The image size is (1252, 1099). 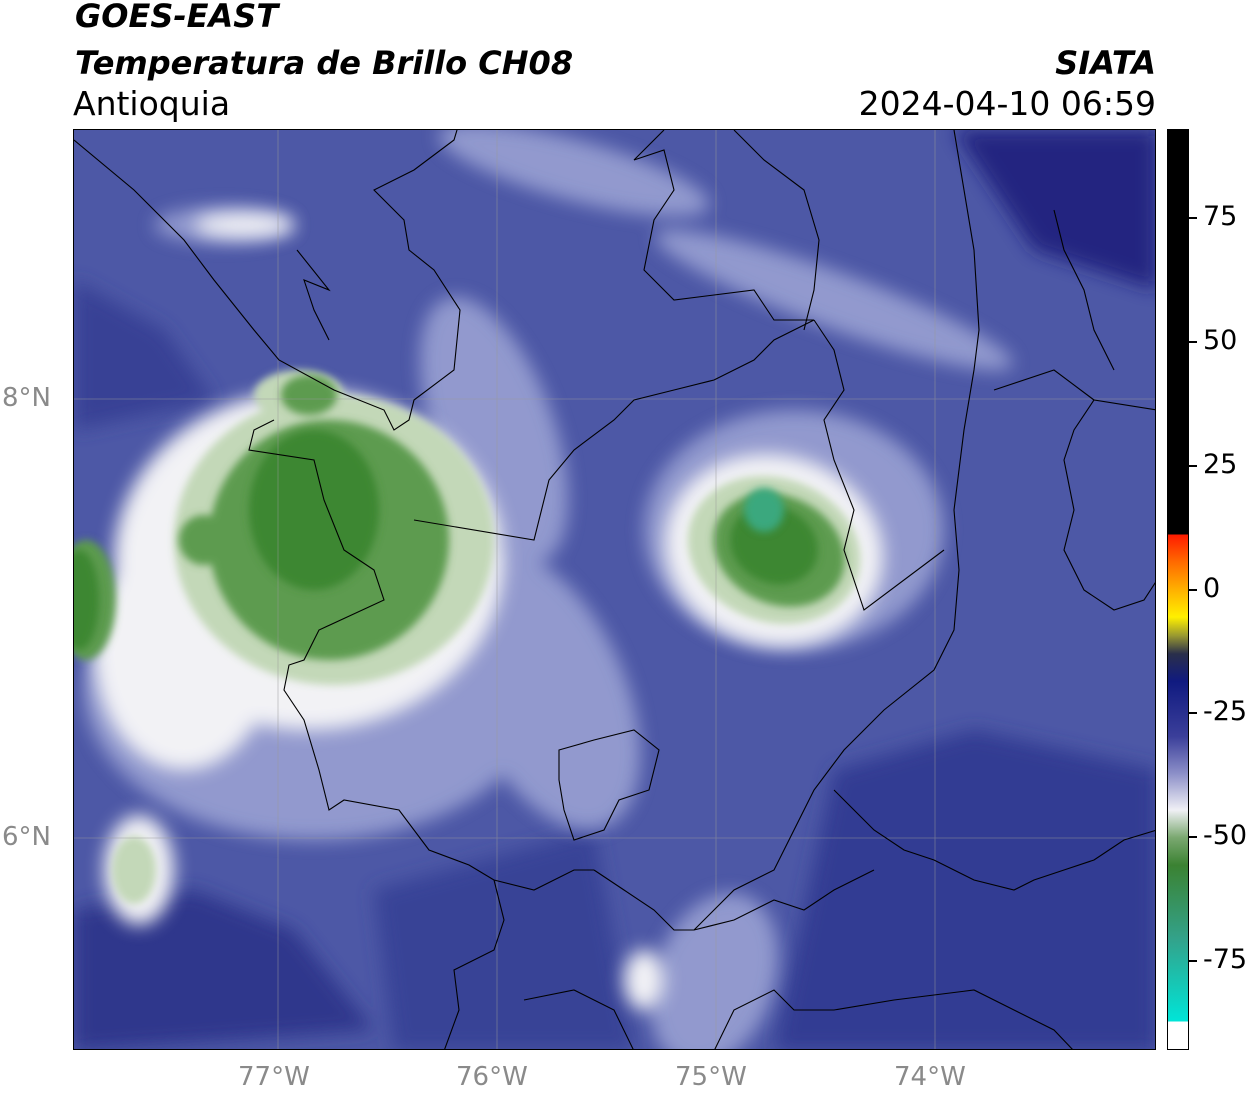 I want to click on temperature-colorbar, so click(x=1178, y=589).